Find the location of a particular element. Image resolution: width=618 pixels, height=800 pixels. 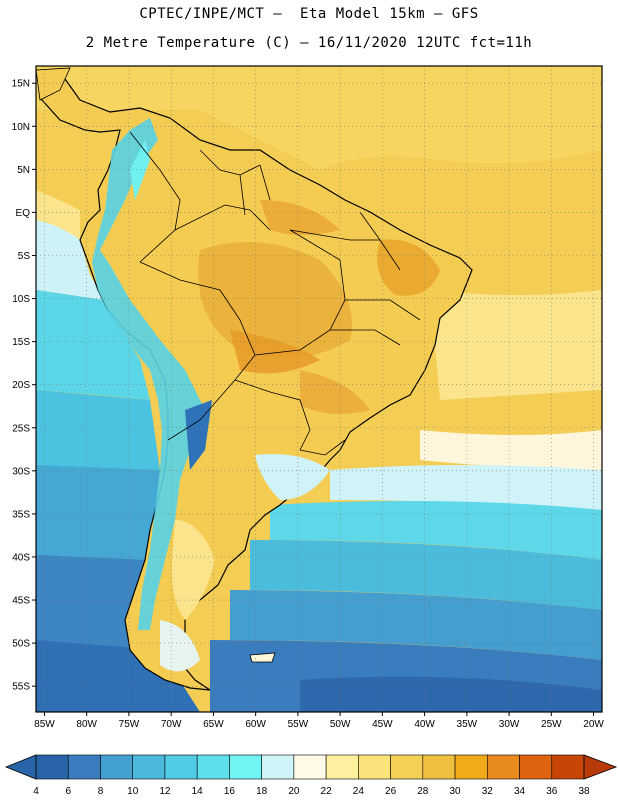

colombian-andes is located at coordinates (140, 170).